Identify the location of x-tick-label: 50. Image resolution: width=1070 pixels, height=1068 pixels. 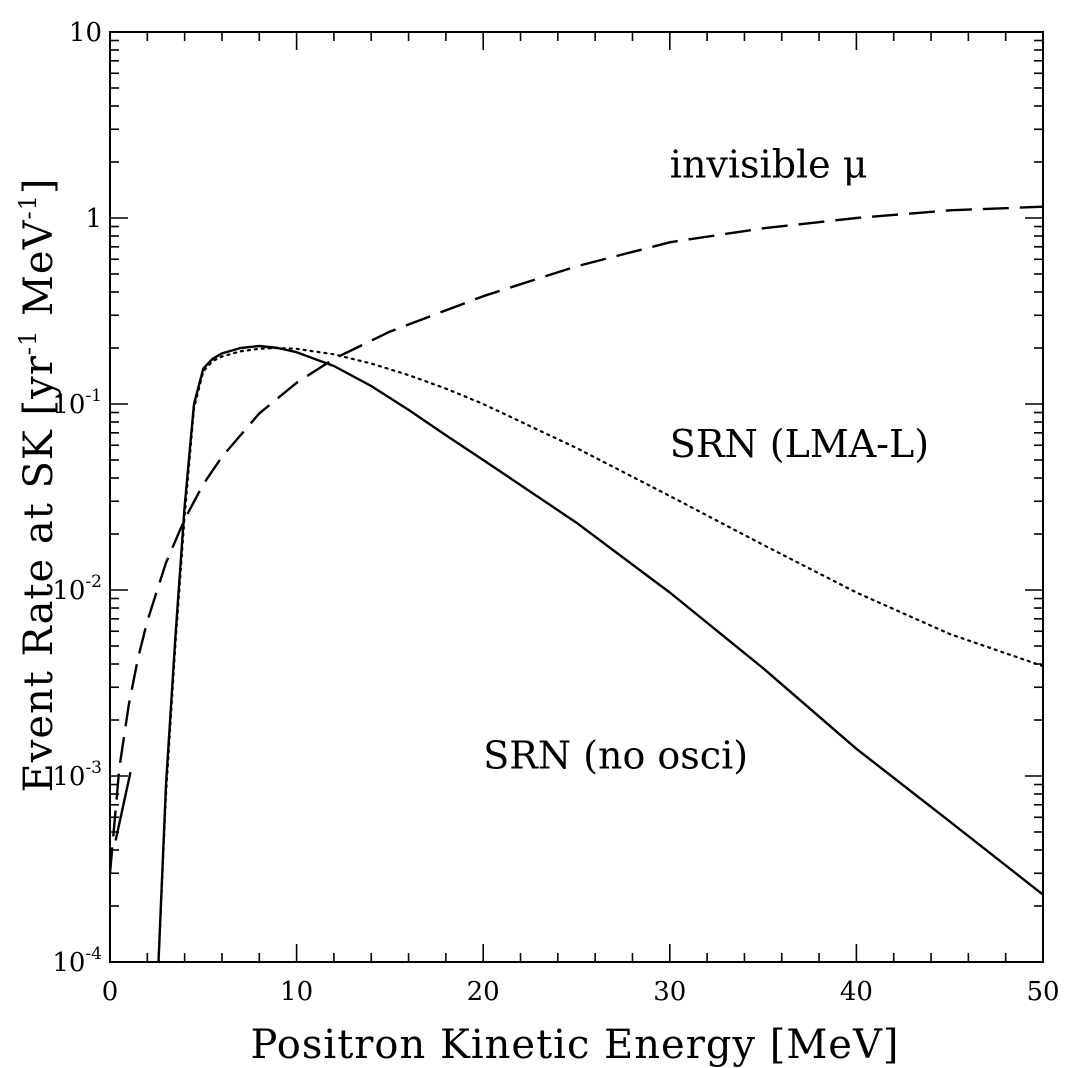
(1042, 992).